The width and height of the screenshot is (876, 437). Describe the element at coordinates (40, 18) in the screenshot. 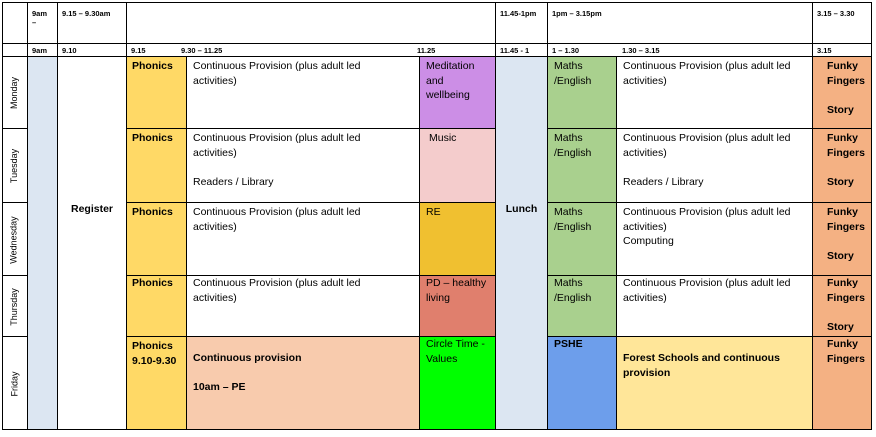

I see `header-time-9am: 9am –` at that location.